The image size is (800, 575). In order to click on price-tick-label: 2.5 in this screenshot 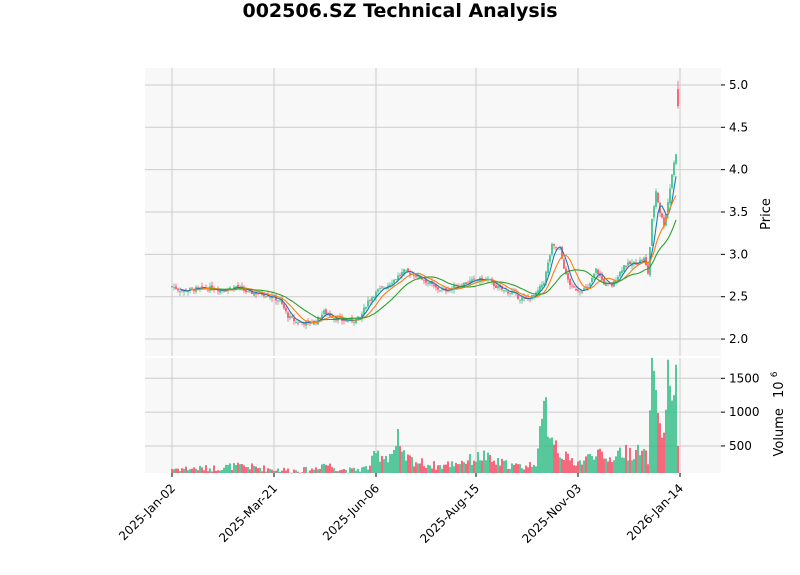, I will do `click(738, 297)`.